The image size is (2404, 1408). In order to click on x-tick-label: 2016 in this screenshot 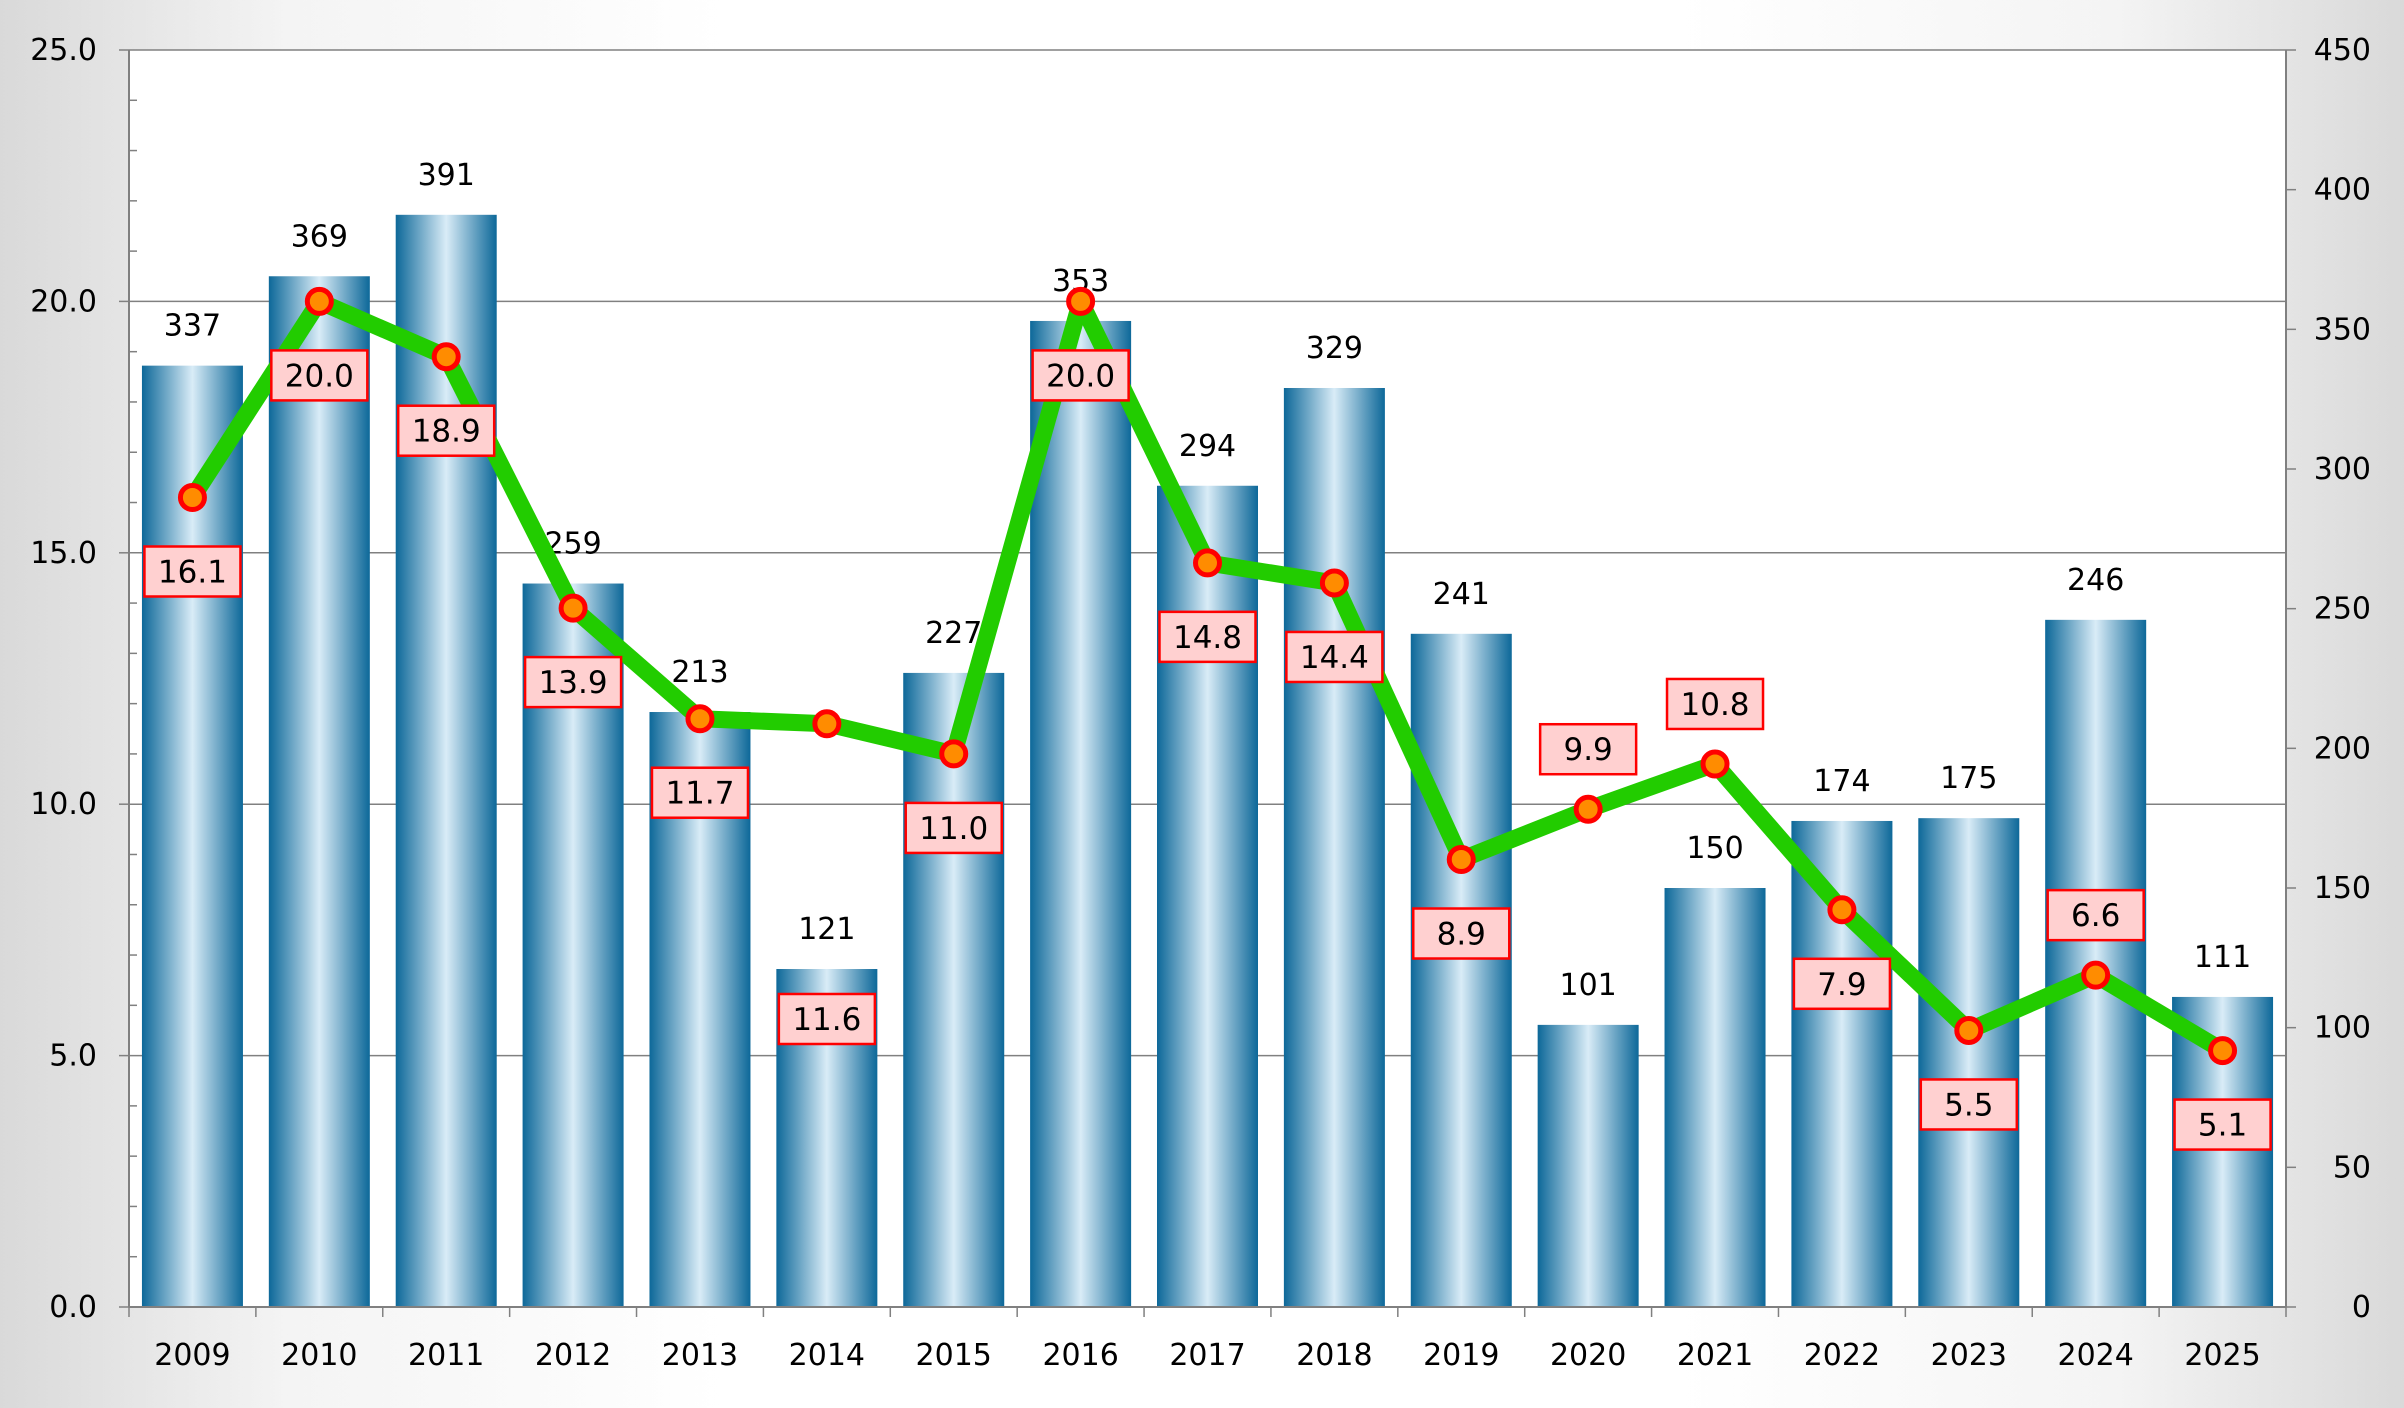, I will do `click(1080, 1355)`.